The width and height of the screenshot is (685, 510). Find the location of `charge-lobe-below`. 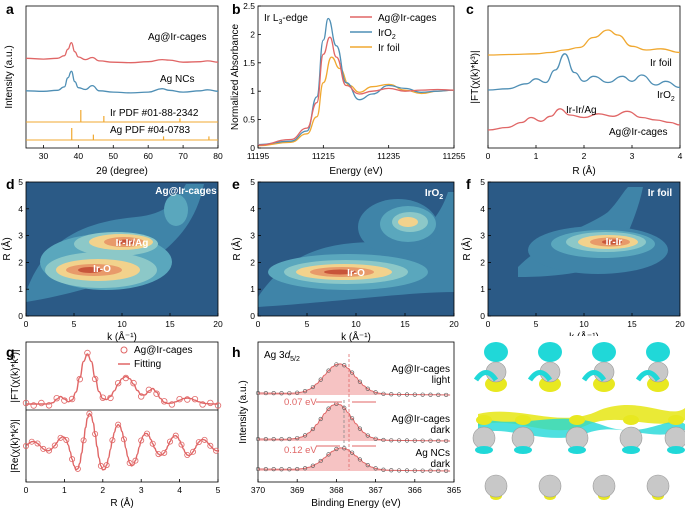

charge-lobe-below is located at coordinates (676, 450).